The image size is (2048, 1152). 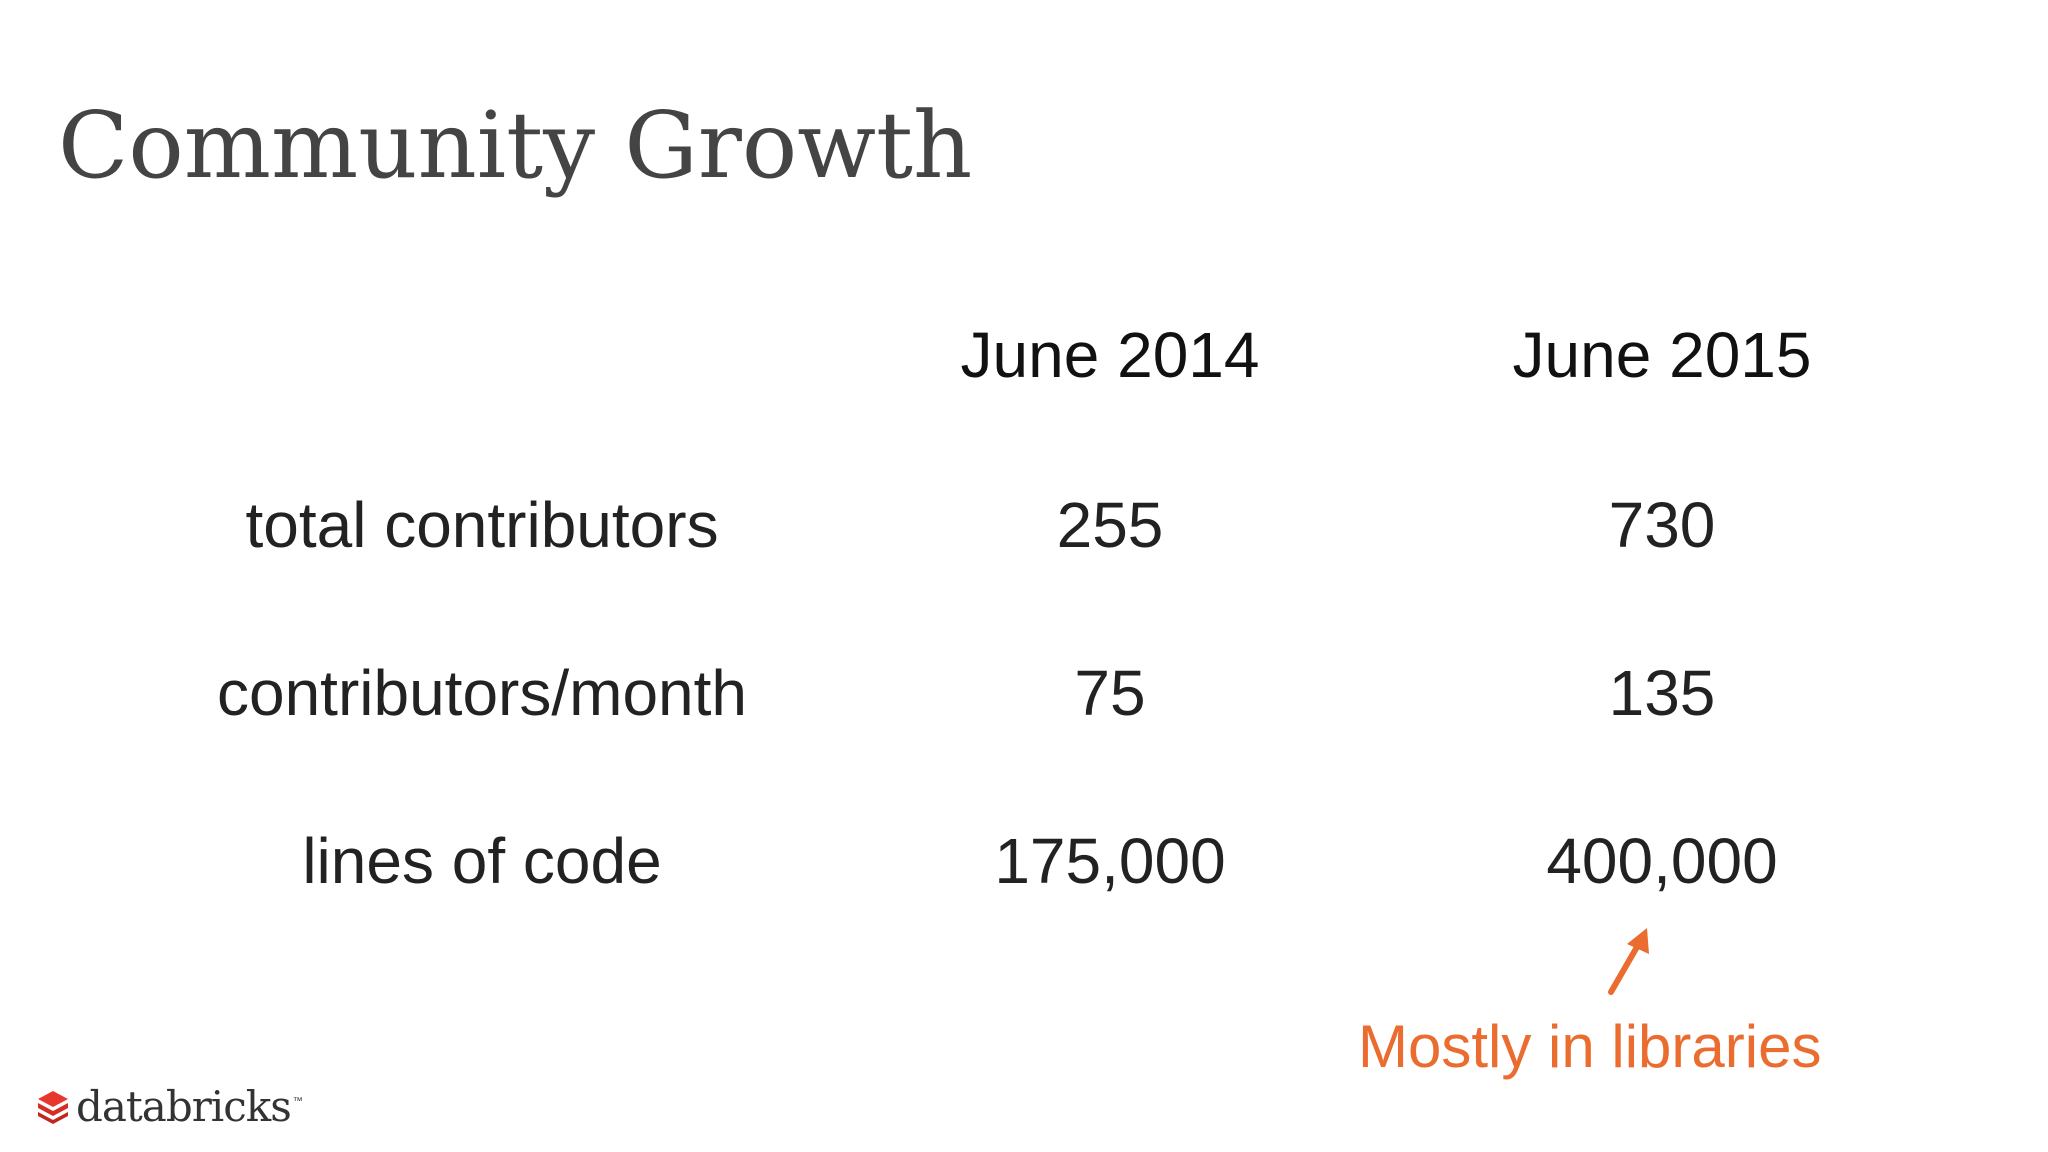 What do you see at coordinates (1110, 861) in the screenshot?
I see `cell-lines-of-code-2014: 175,000` at bounding box center [1110, 861].